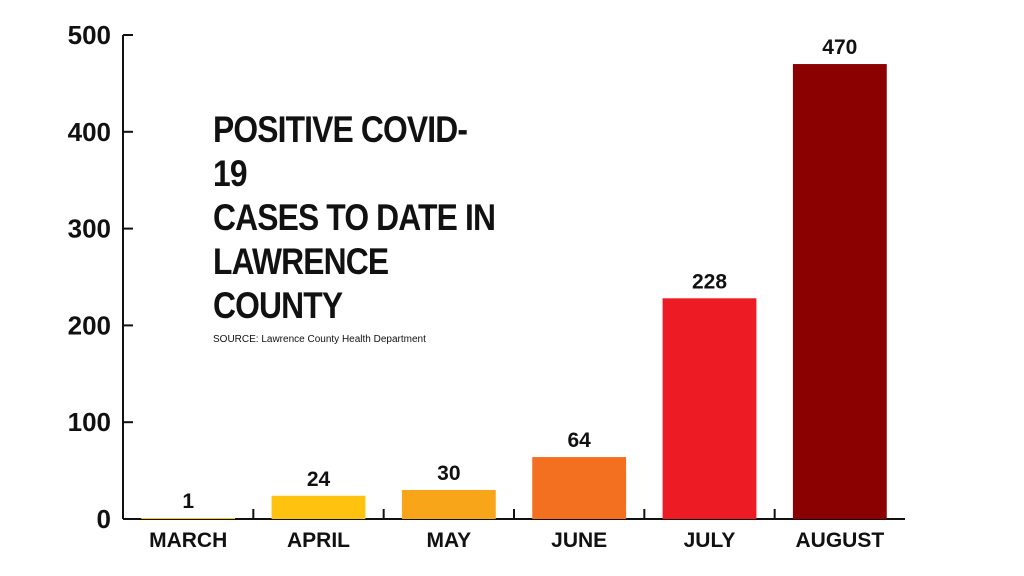 The height and width of the screenshot is (576, 1024). What do you see at coordinates (448, 504) in the screenshot?
I see `bar-may` at bounding box center [448, 504].